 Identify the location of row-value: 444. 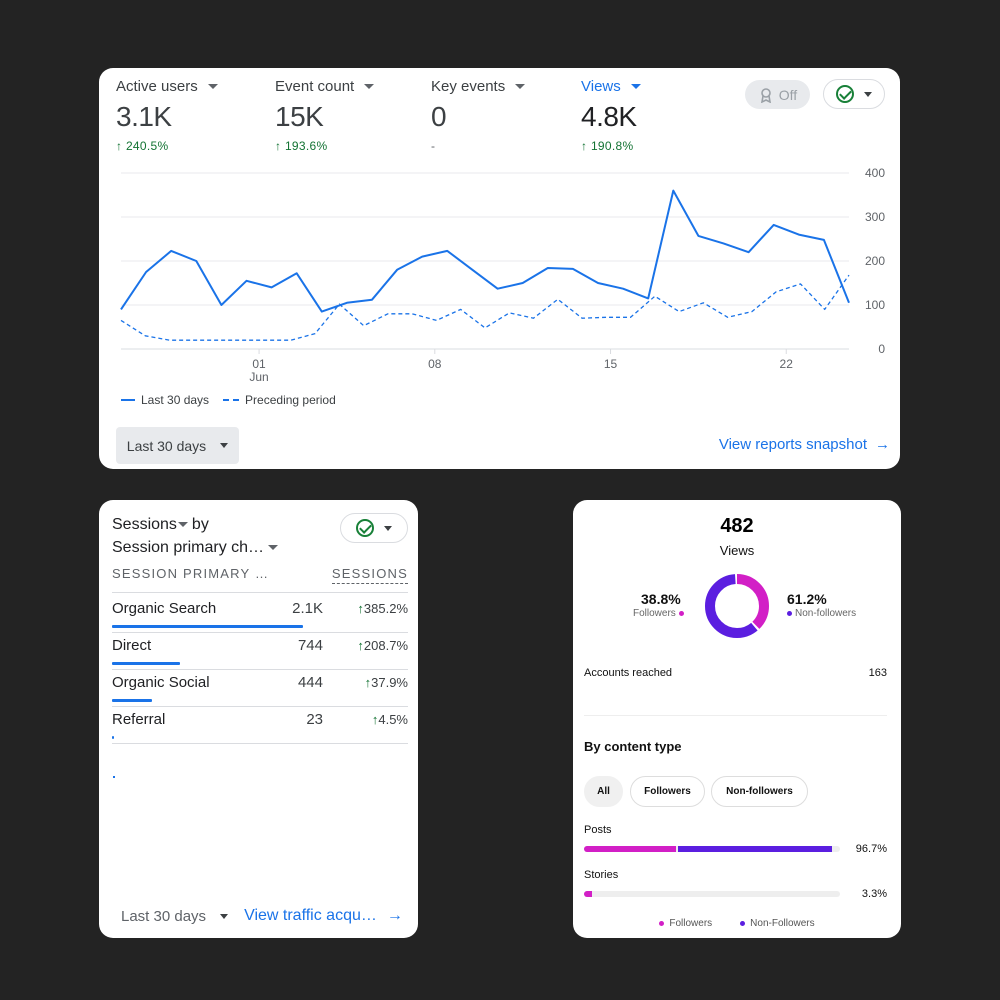
(310, 682).